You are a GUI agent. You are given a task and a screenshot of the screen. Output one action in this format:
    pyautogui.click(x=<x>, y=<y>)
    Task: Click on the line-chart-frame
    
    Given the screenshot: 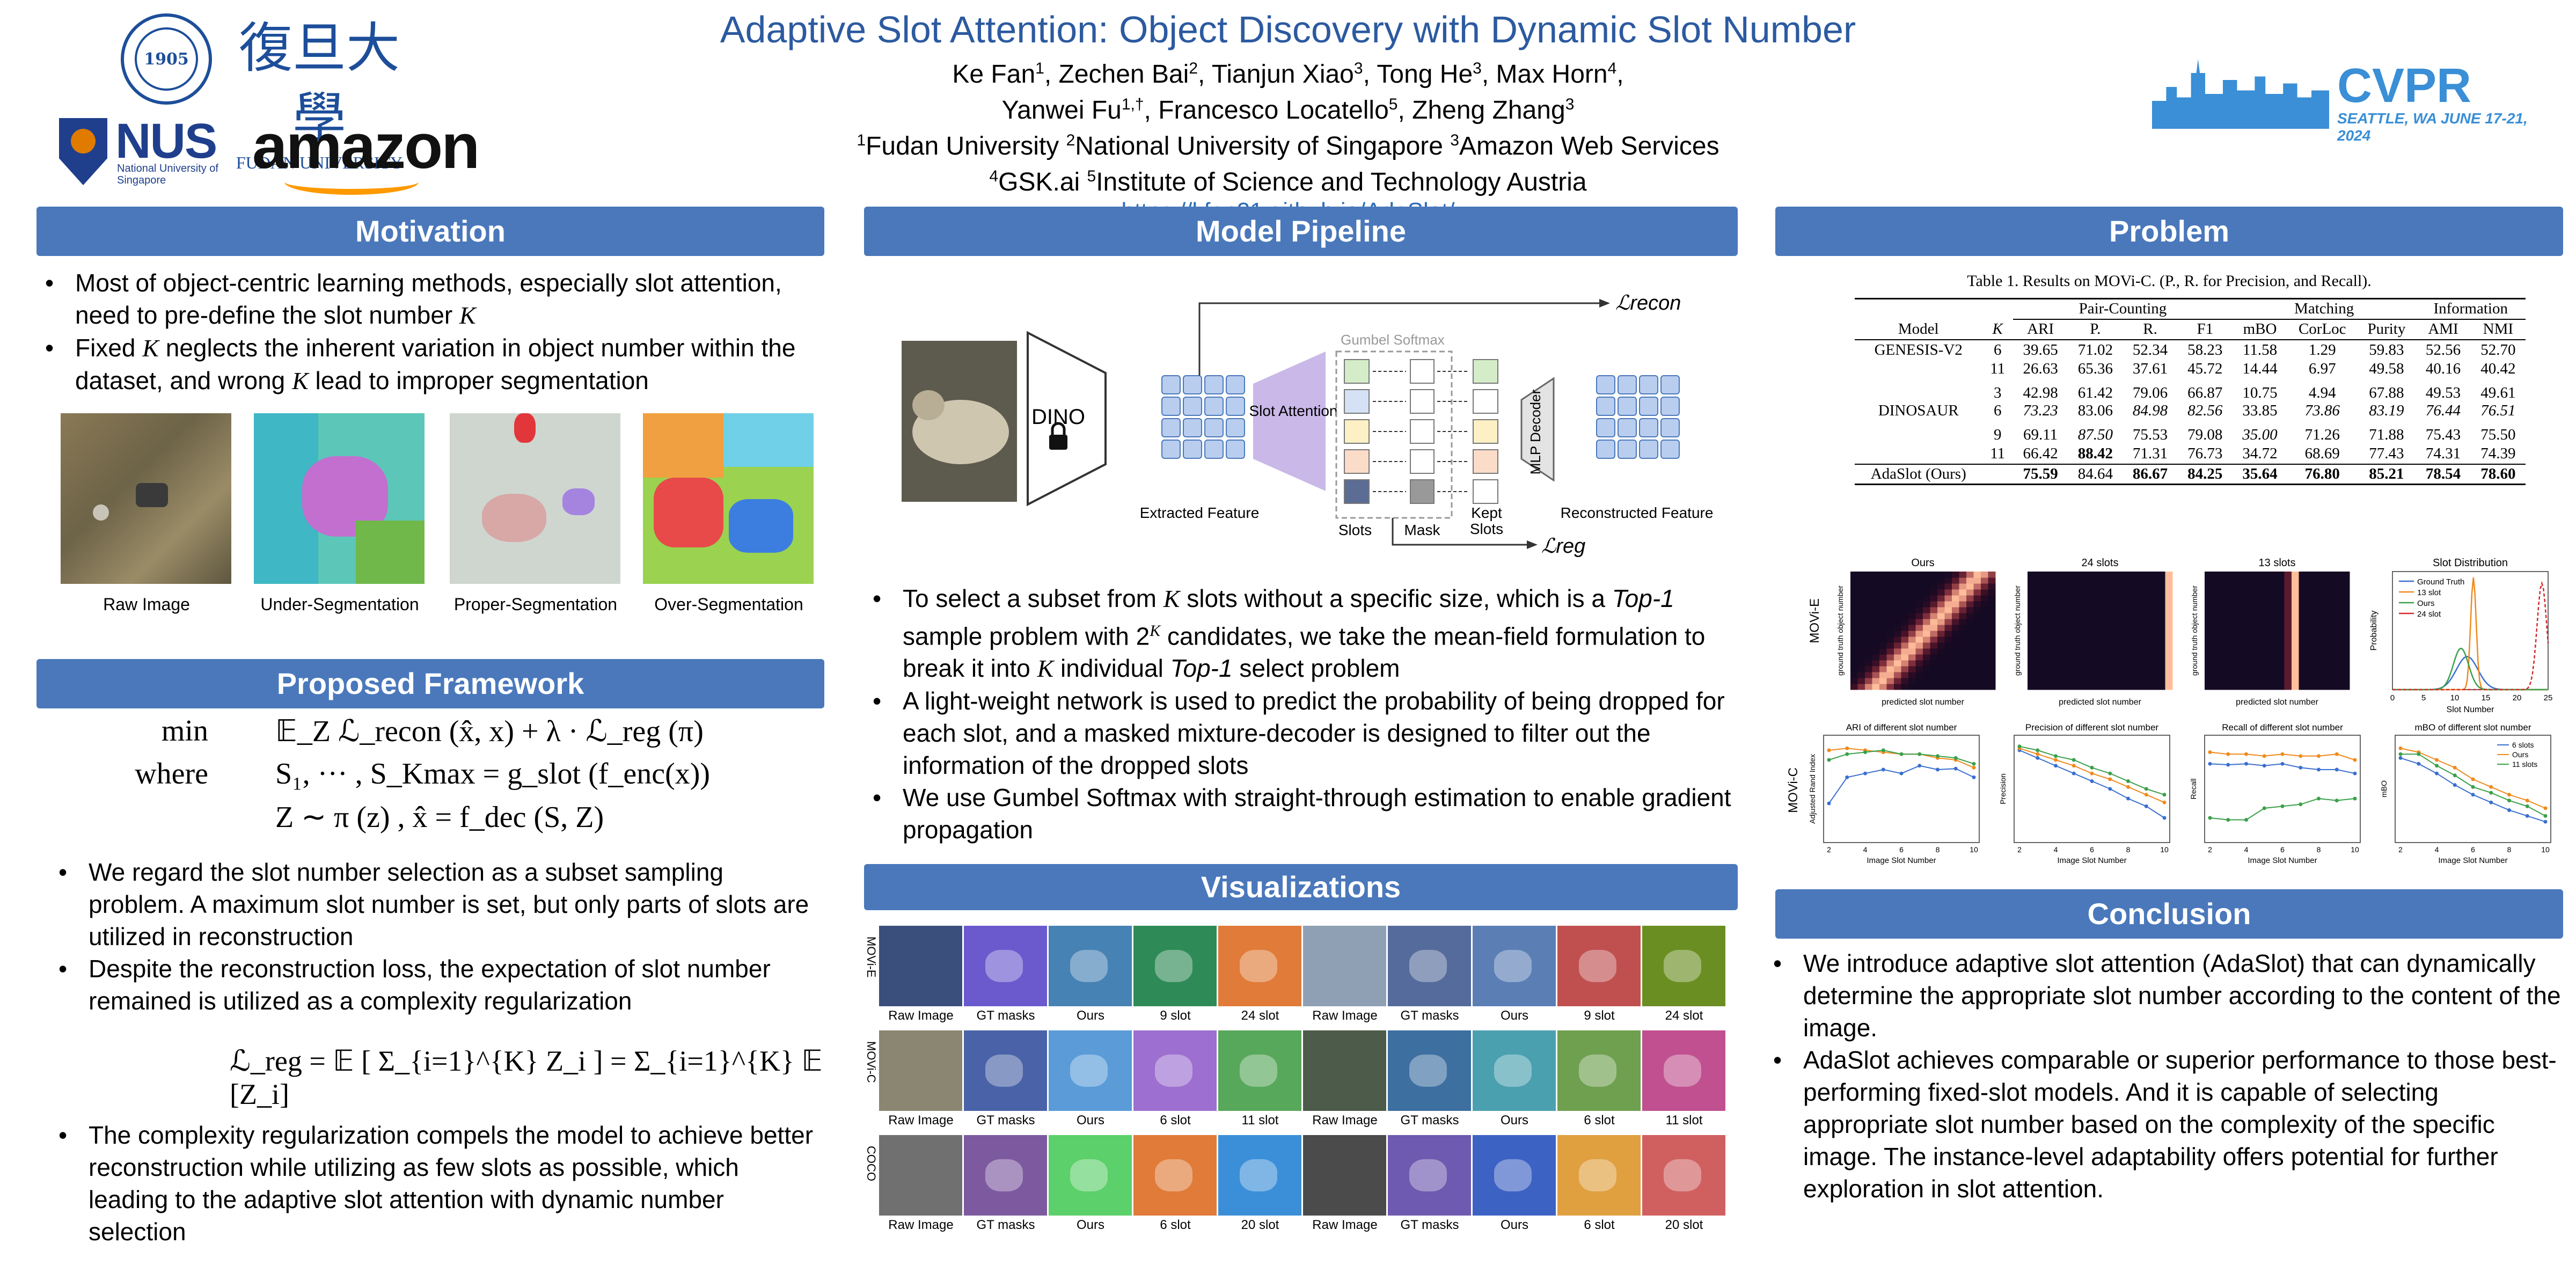 What is the action you would take?
    pyautogui.click(x=2092, y=789)
    